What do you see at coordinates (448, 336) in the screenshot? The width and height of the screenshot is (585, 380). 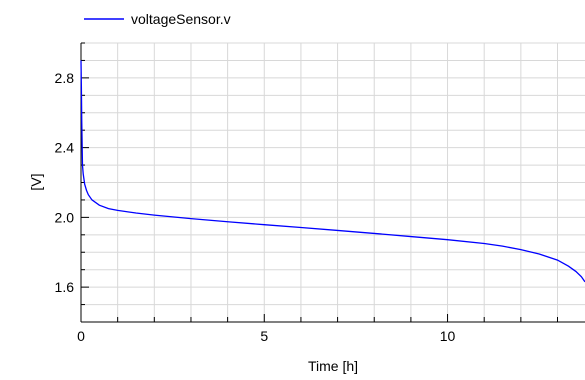 I see `x-tick-label: 10` at bounding box center [448, 336].